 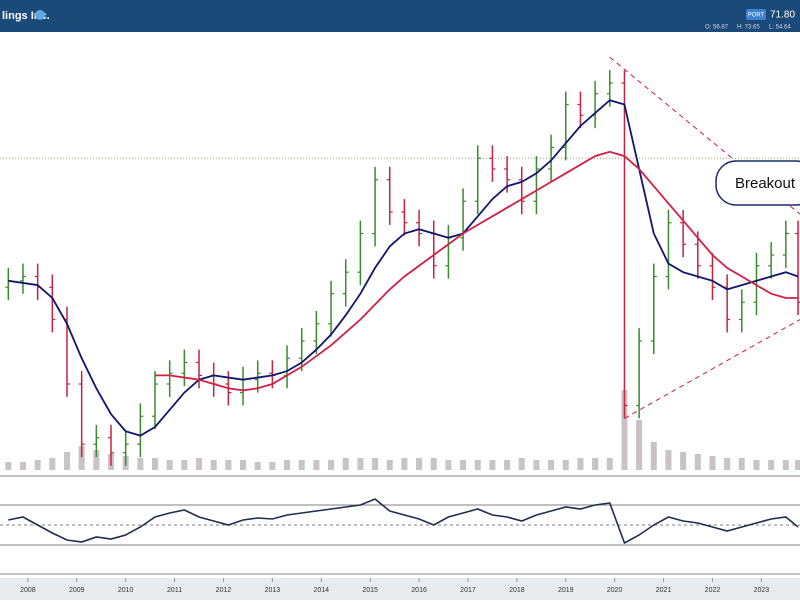 What do you see at coordinates (403, 521) in the screenshot?
I see `rsi-line` at bounding box center [403, 521].